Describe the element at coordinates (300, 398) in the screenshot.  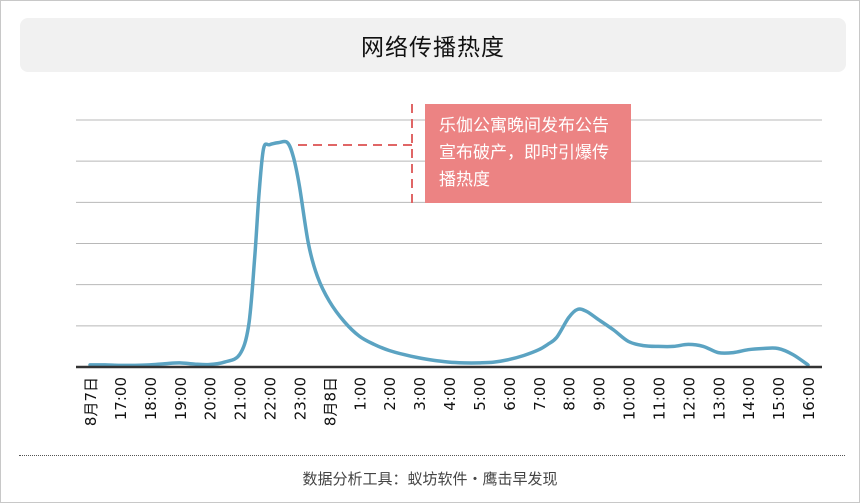
I see `x-tick-label: 23:00` at that location.